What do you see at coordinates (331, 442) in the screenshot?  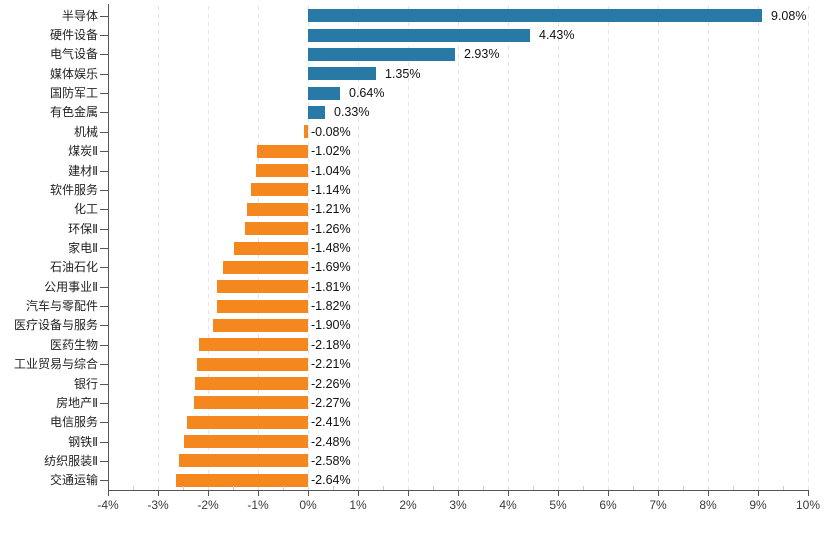 I see `value-label: -2.48%` at bounding box center [331, 442].